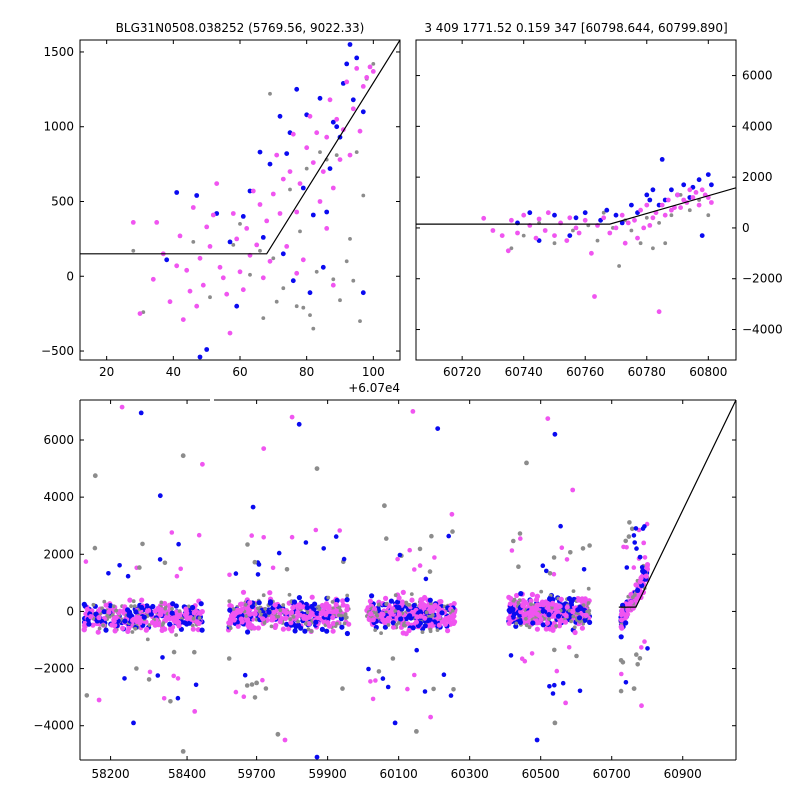 This screenshot has width=800, height=804. I want to click on y-tick-label: −2000, so click(762, 279).